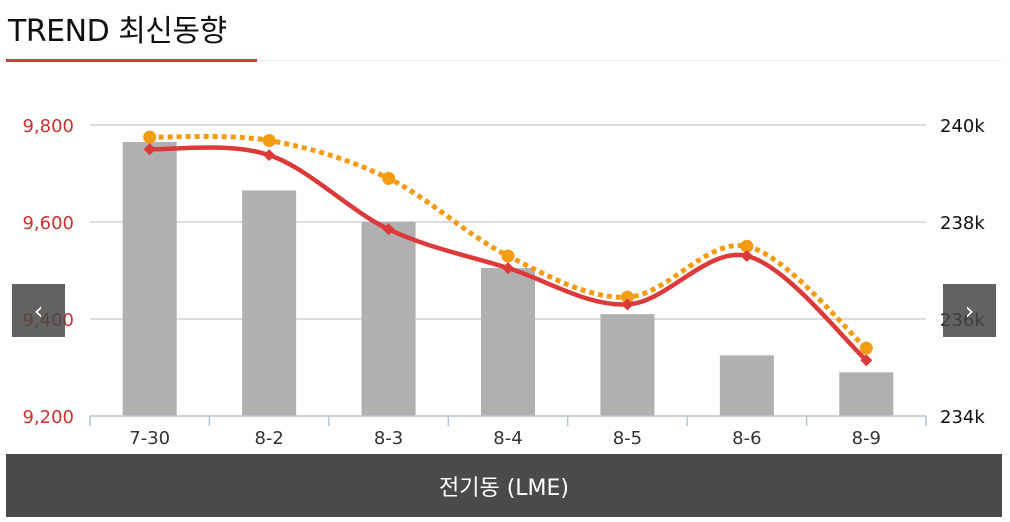 The height and width of the screenshot is (522, 1010). I want to click on footer-label: 전기동 (LME), so click(504, 488).